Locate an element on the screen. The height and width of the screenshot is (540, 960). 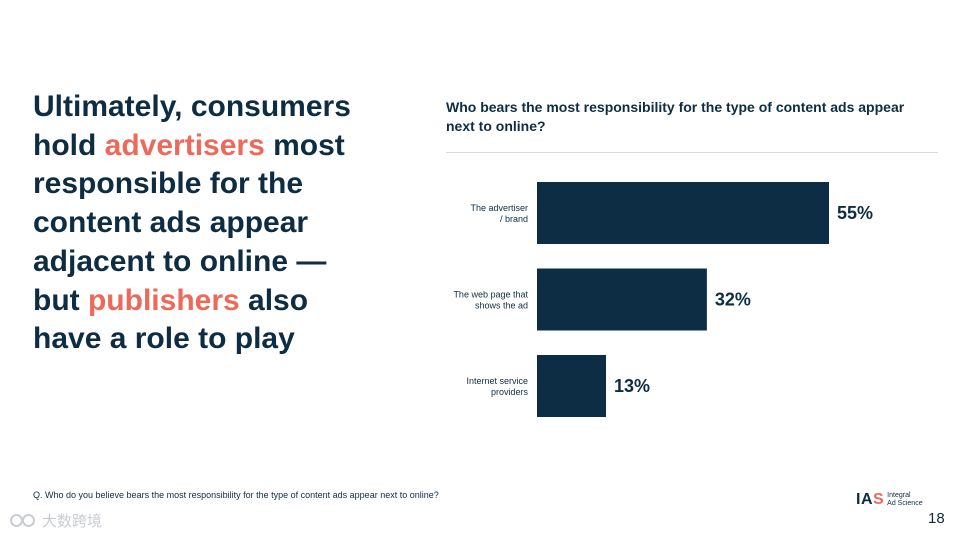
watermark-logo-icon is located at coordinates (23, 521).